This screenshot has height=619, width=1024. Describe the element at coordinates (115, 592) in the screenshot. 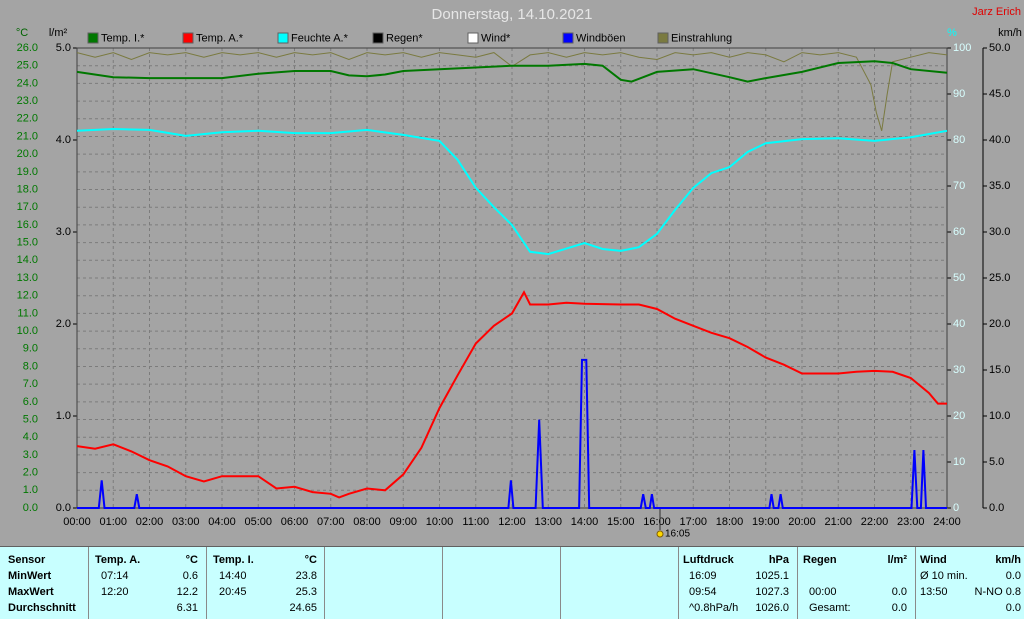

I see `table-cell: 12:20` at that location.